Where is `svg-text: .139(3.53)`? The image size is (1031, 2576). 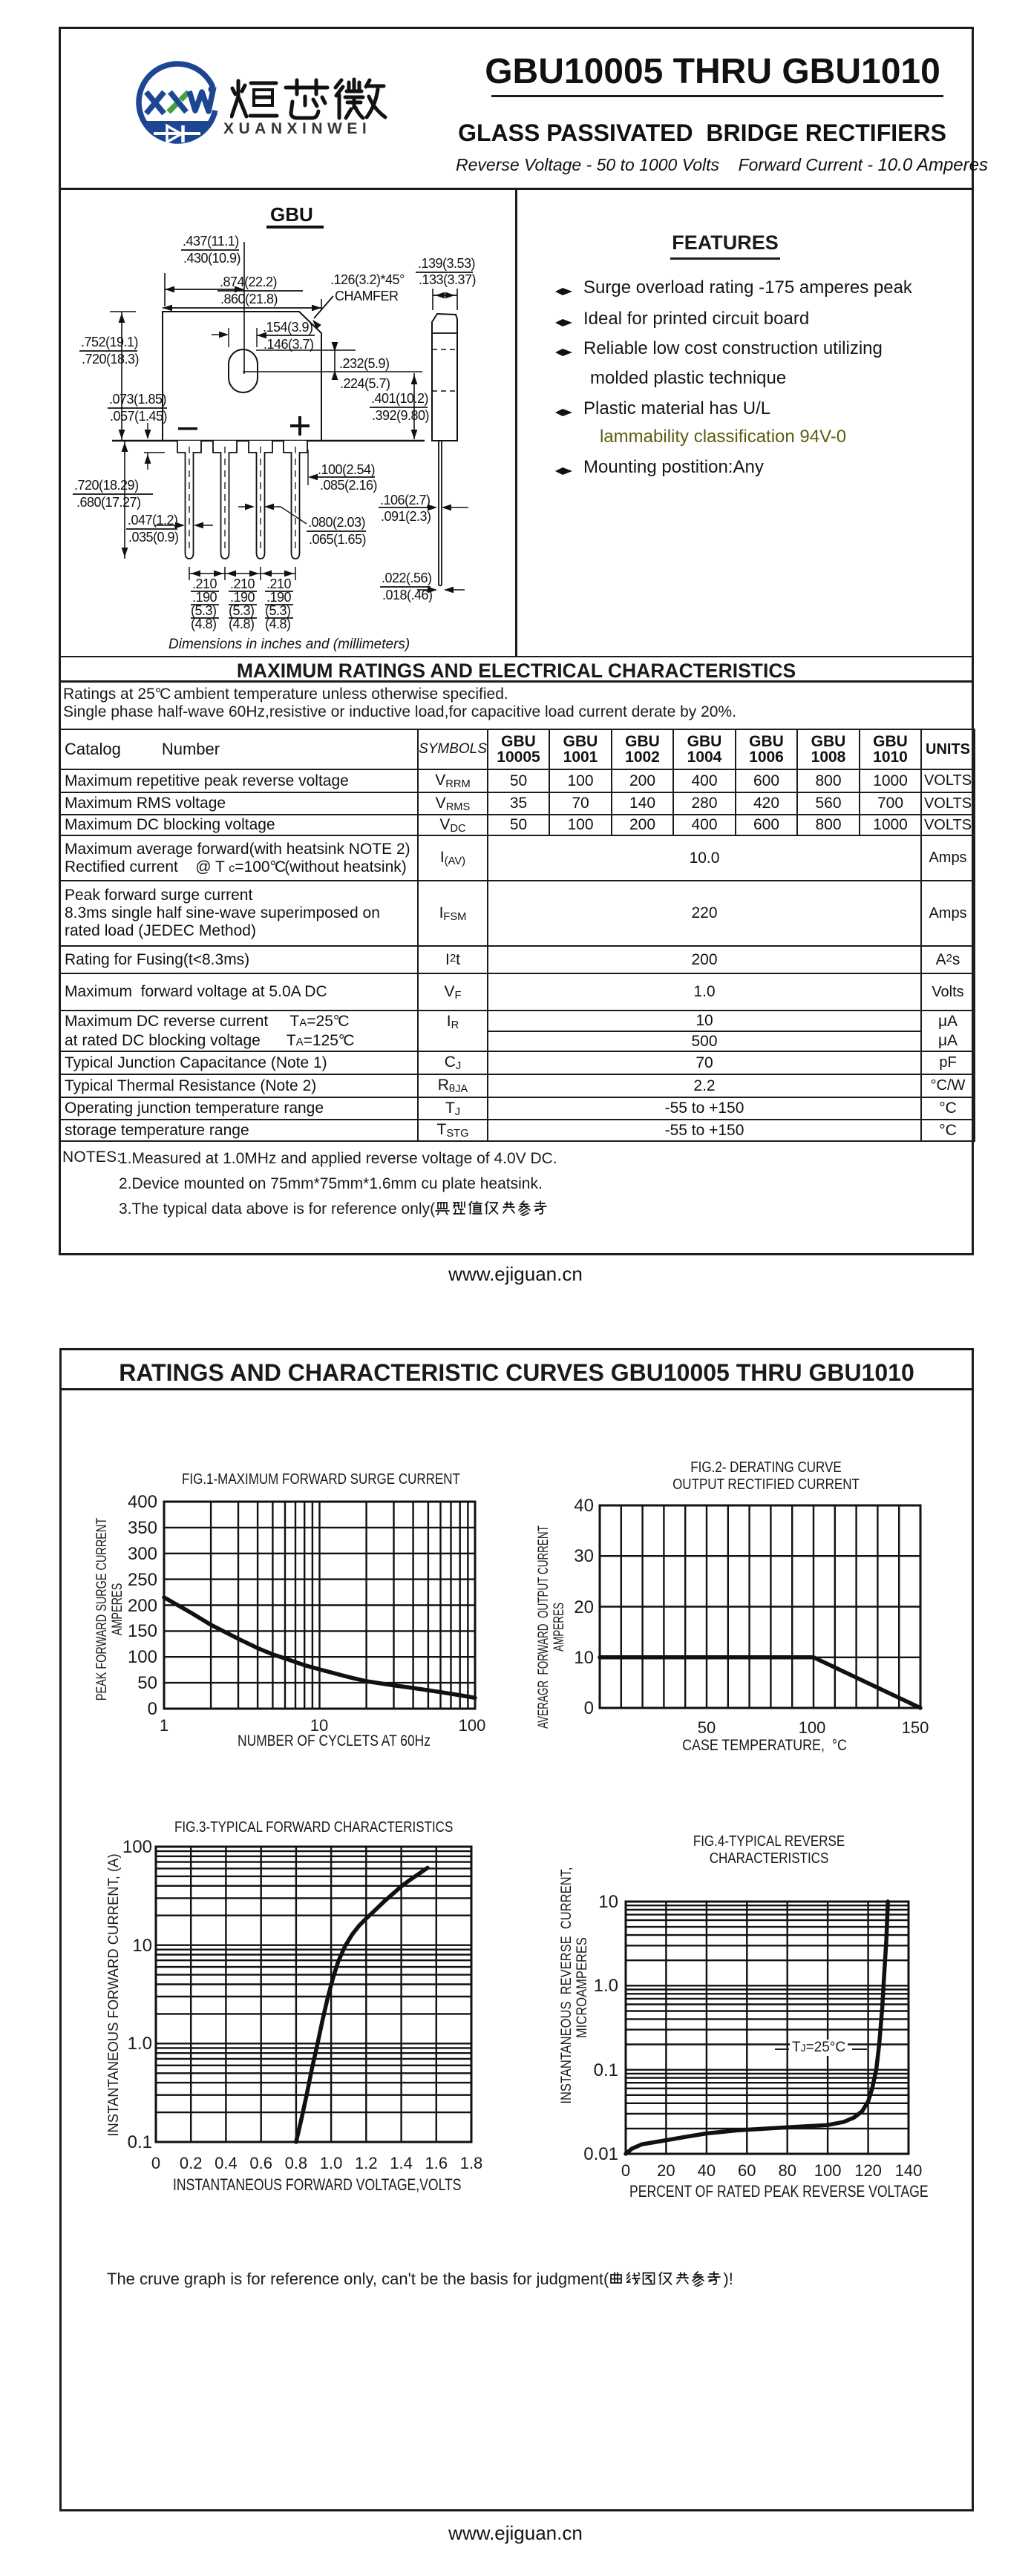 svg-text: .139(3.53) is located at coordinates (446, 263).